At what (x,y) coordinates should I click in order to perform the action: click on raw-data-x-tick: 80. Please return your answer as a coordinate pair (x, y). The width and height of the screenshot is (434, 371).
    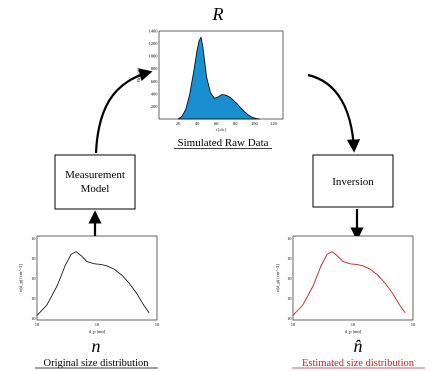
    Looking at the image, I should click on (235, 123).